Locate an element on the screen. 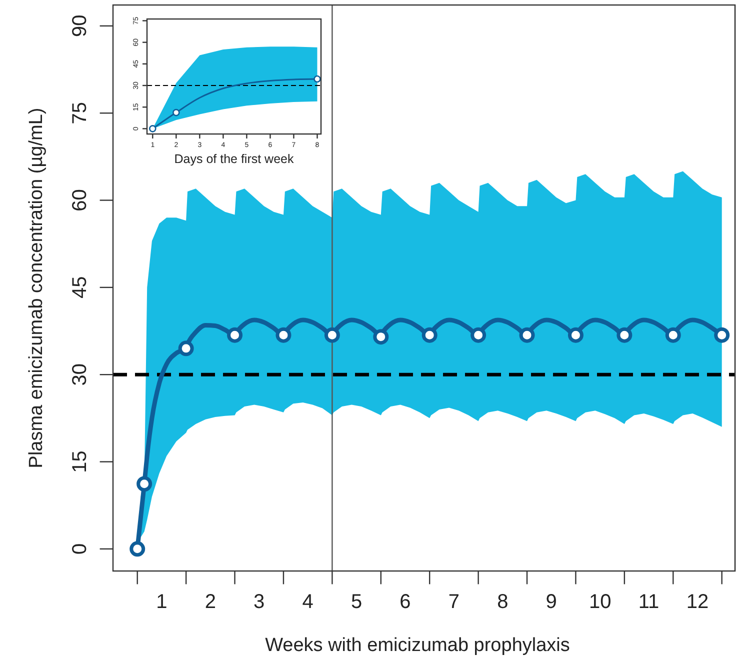  y-tick-label: 75 is located at coordinates (80, 113).